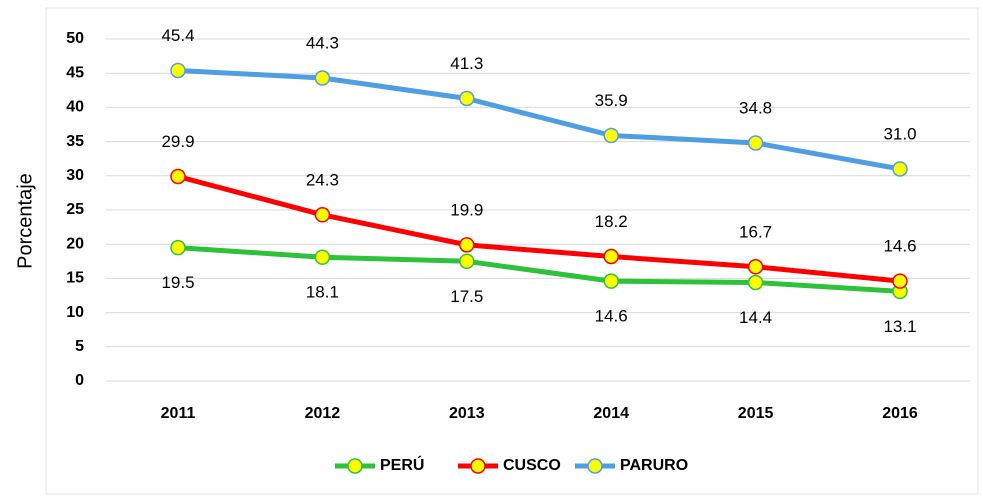 The width and height of the screenshot is (983, 499). I want to click on y-tick-label: 0, so click(79, 380).